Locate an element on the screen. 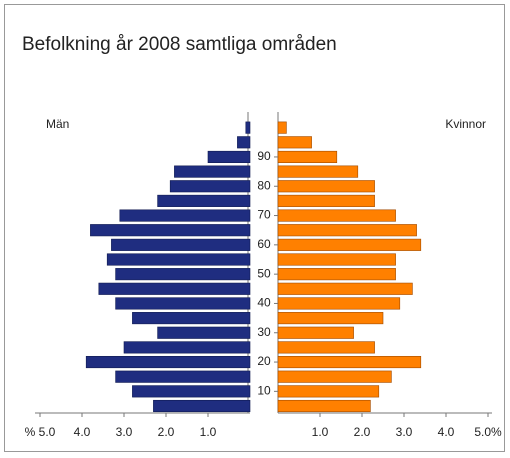 The width and height of the screenshot is (510, 458). age-label: 20 is located at coordinates (264, 361).